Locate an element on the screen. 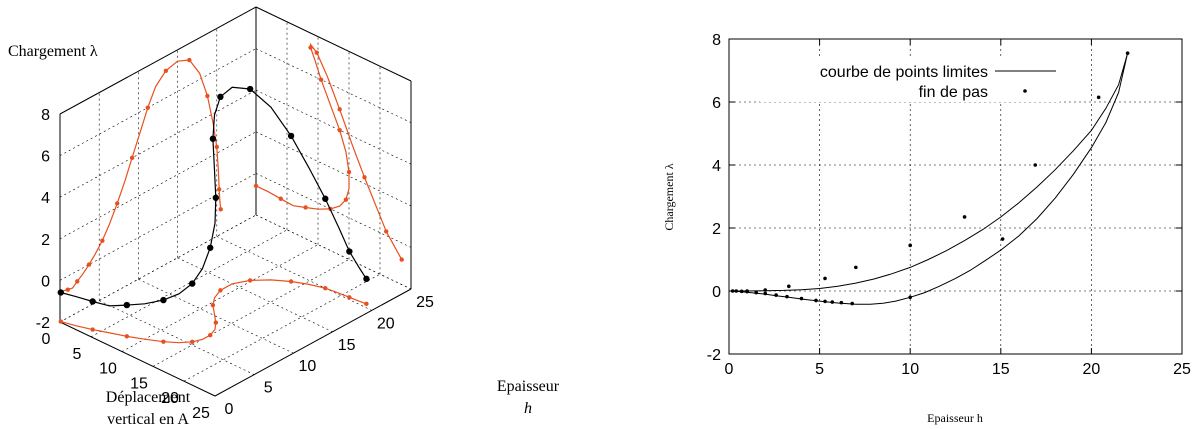 The width and height of the screenshot is (1198, 429). floor-projection-line is located at coordinates (213, 311).